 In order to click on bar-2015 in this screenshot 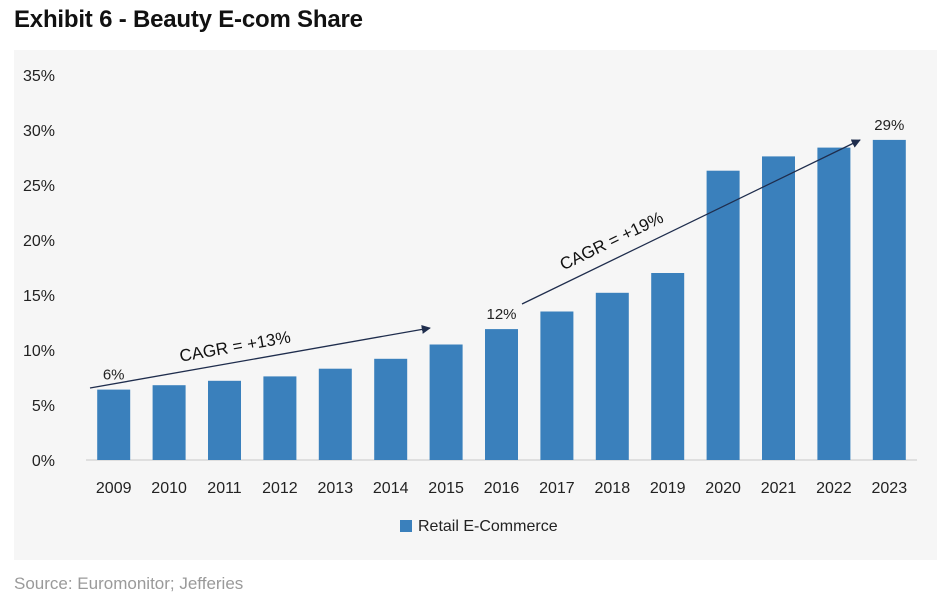, I will do `click(446, 402)`.